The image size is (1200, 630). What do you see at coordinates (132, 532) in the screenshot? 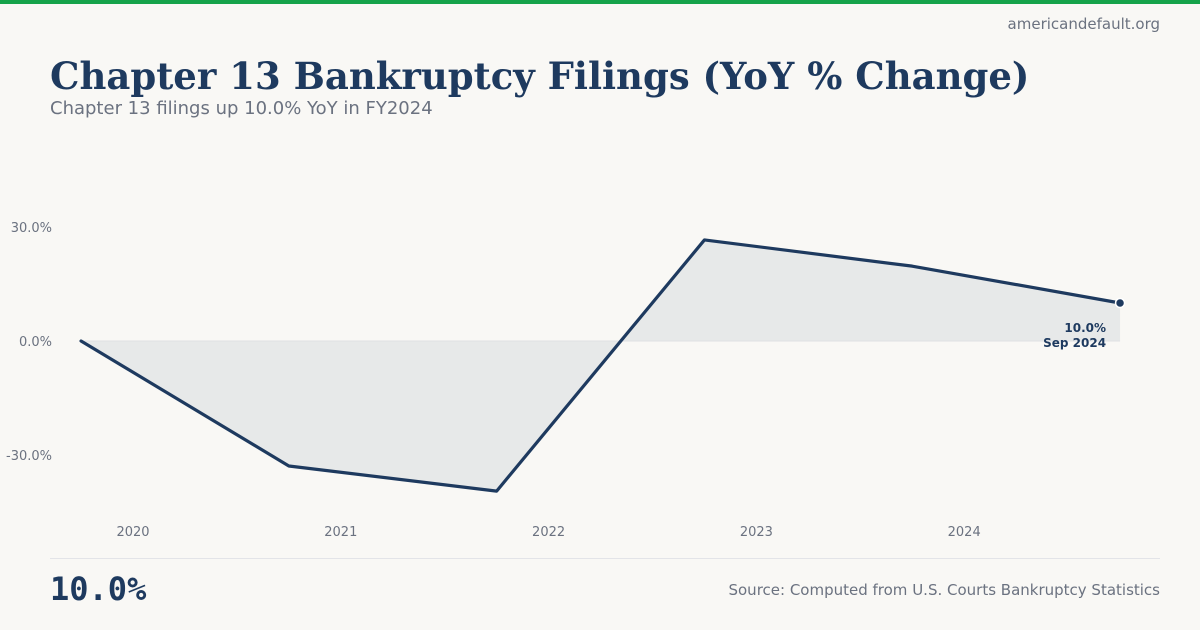
I see `x-tick-label: 2020` at bounding box center [132, 532].